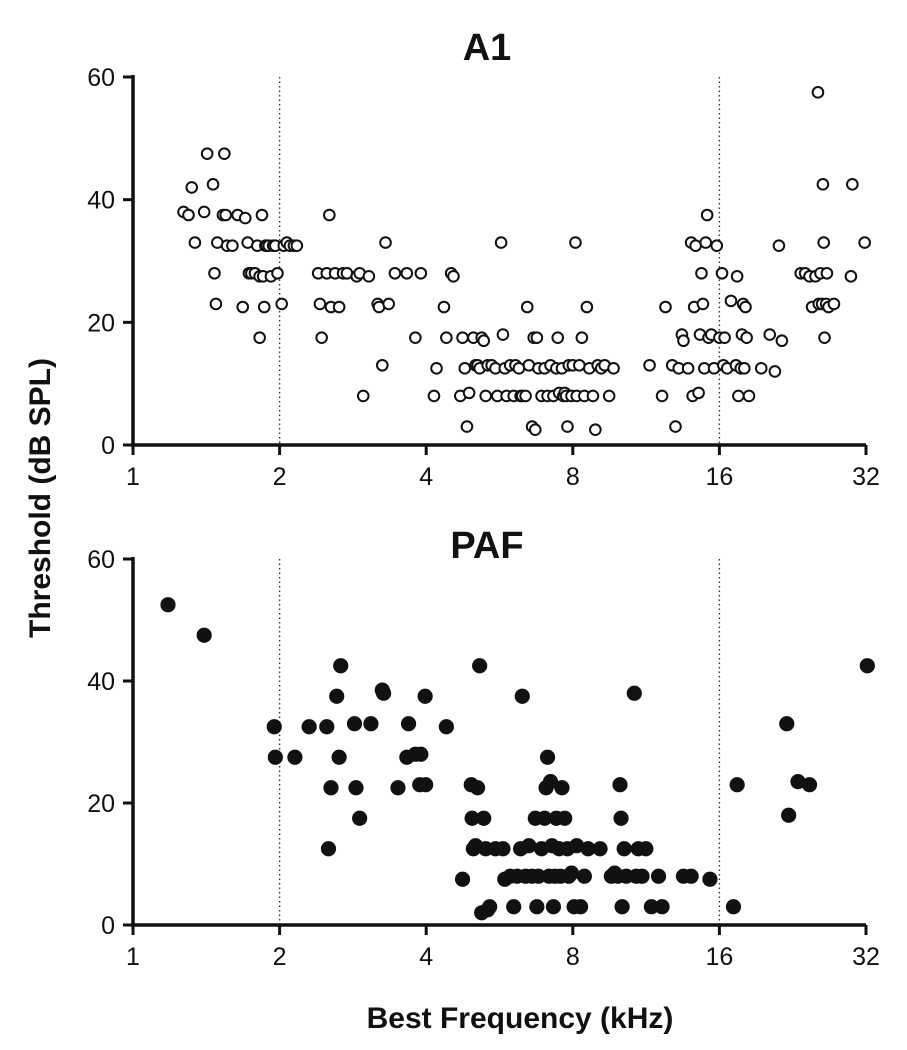 This screenshot has height=1050, width=907. Describe the element at coordinates (426, 957) in the screenshot. I see `paf-x-tick-label: 4` at that location.